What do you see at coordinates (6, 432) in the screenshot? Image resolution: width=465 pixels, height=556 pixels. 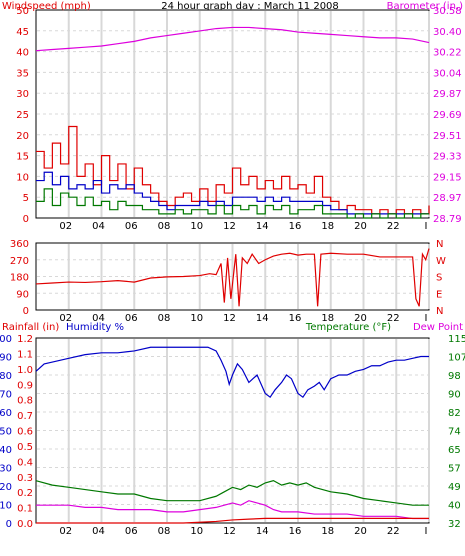 I see `humidity-y-tick: 50` at bounding box center [6, 432].